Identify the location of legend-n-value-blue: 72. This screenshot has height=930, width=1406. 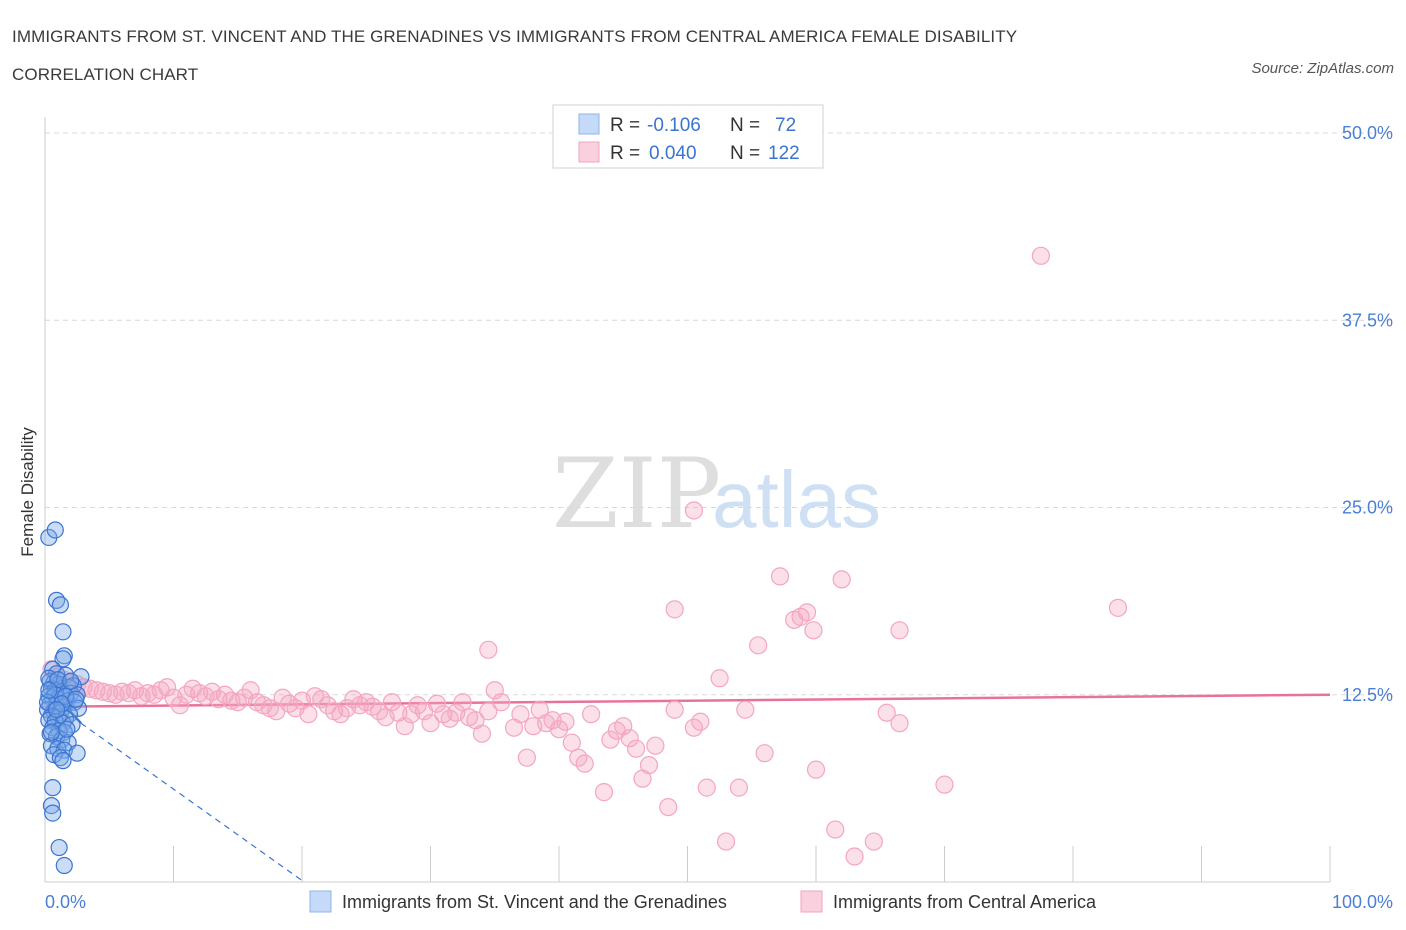
(785, 125).